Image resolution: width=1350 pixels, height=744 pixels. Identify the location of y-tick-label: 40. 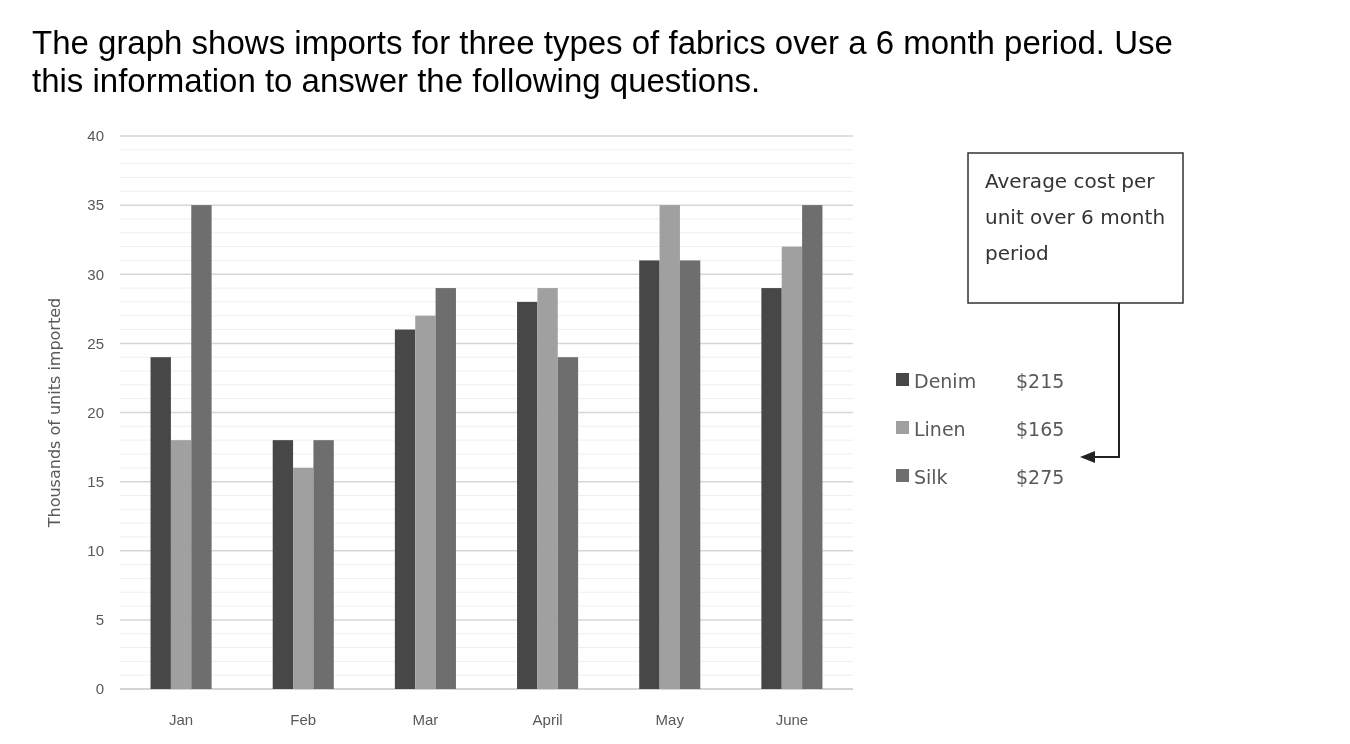
(95, 136).